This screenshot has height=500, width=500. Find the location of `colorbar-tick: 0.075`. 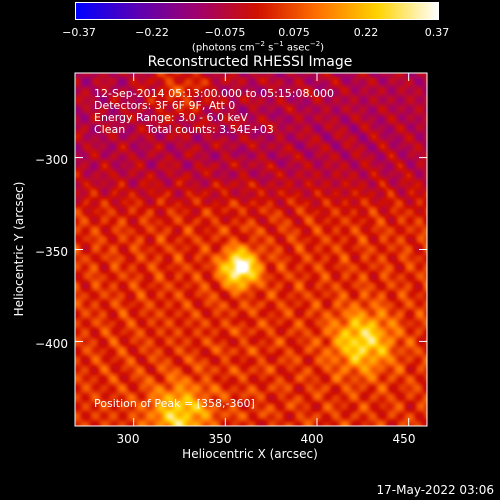

colorbar-tick: 0.075 is located at coordinates (294, 32).